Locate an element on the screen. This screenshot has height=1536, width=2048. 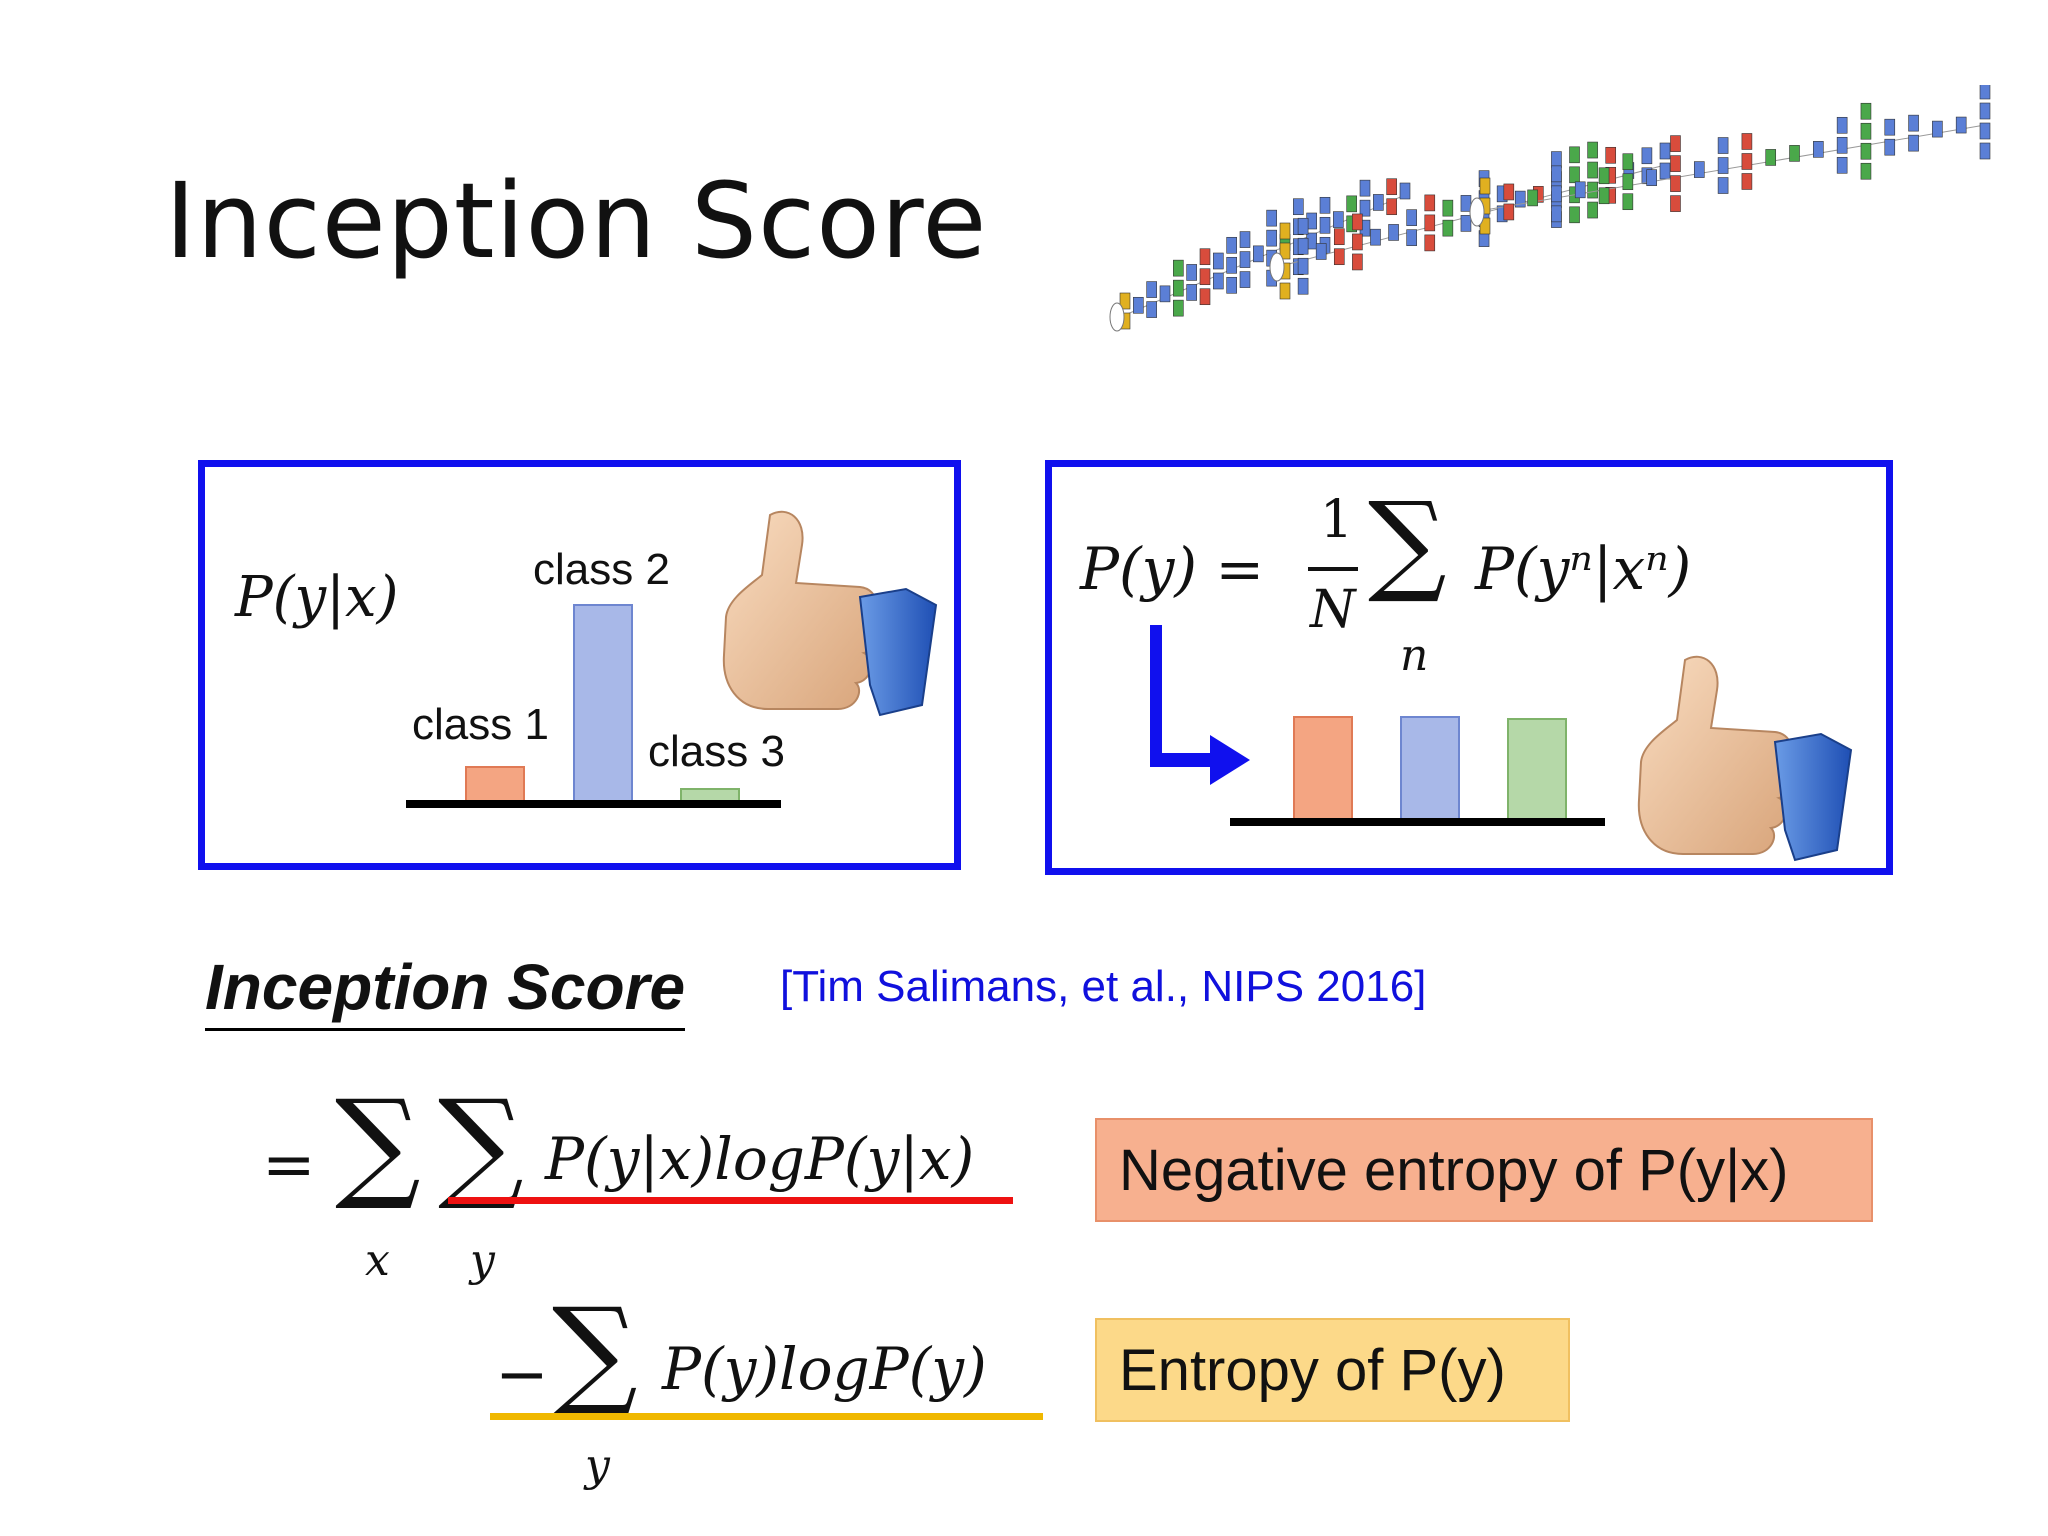
left-panel is located at coordinates (579, 665).